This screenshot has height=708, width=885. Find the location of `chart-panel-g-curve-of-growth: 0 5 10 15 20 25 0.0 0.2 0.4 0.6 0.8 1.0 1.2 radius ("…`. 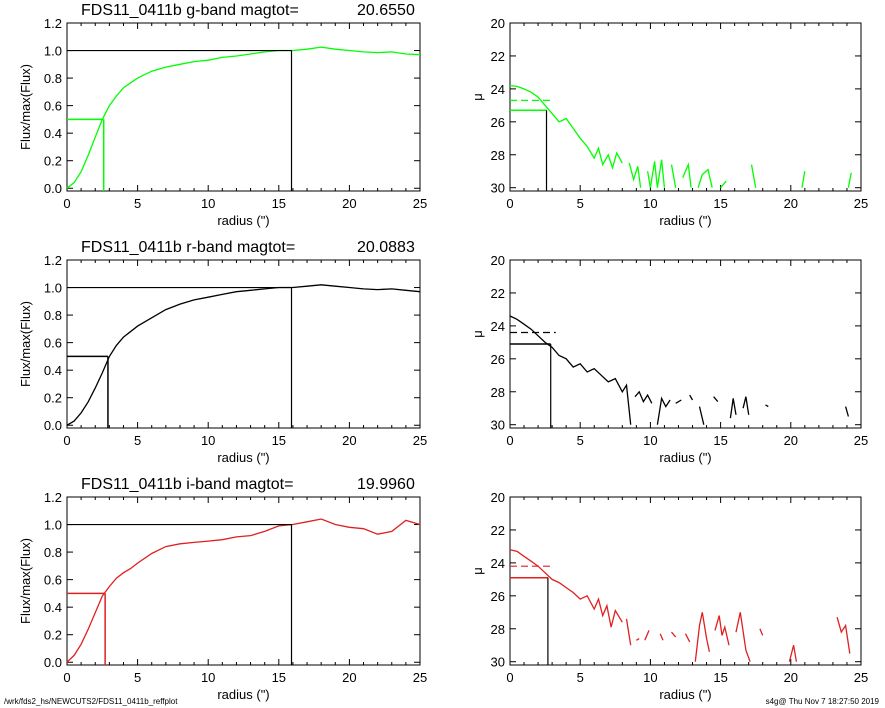

chart-panel-g-curve-of-growth: 0 5 10 15 20 25 0.0 0.2 0.4 0.6 0.8 1.0 1.2 radius ("… is located at coordinates (222, 115).